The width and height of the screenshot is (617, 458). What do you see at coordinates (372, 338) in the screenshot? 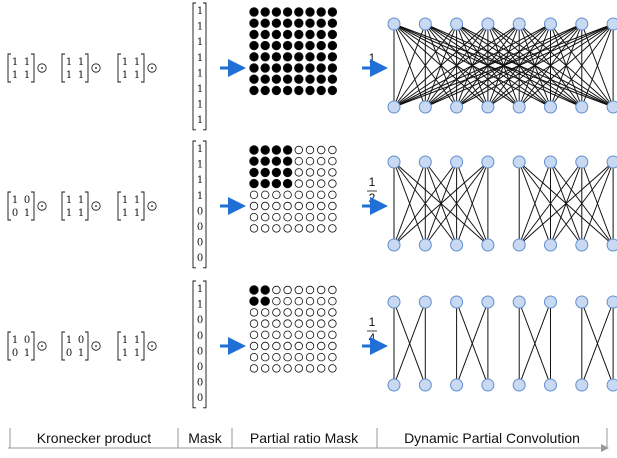
I see `ratio-denominator: 4` at bounding box center [372, 338].